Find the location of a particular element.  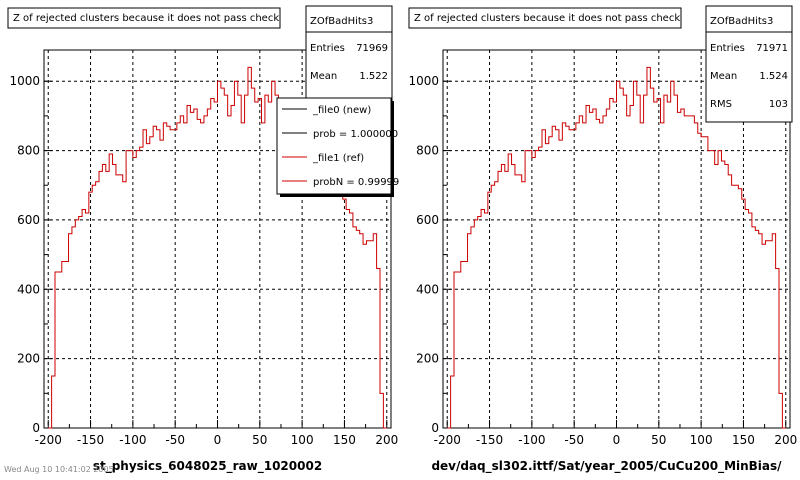

stats-value: 71971 is located at coordinates (772, 48).